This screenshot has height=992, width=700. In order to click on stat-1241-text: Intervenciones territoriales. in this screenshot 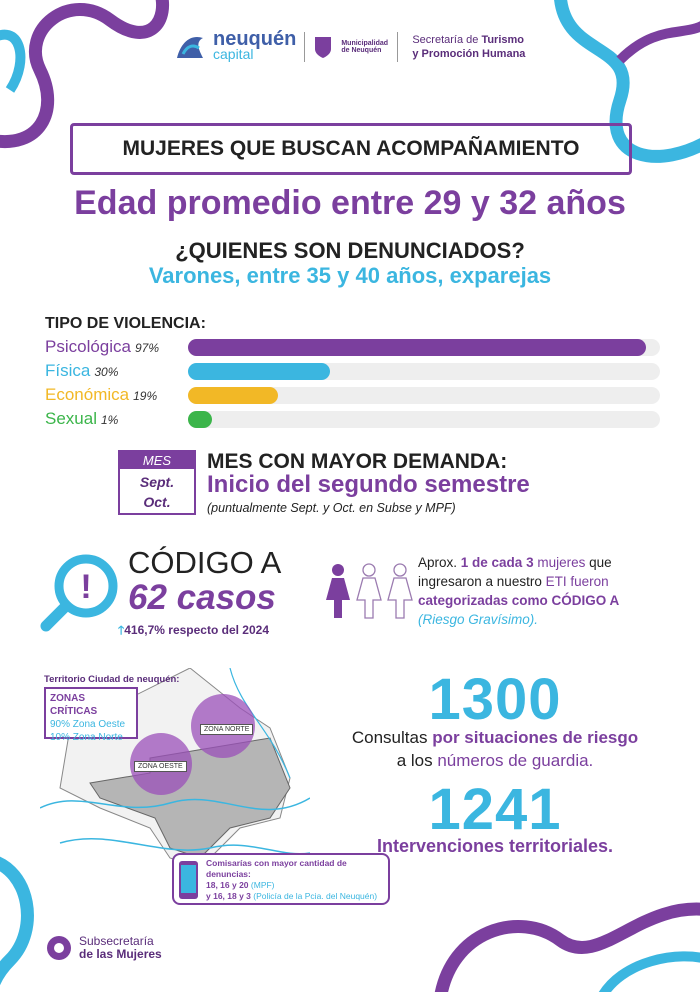, I will do `click(495, 846)`.